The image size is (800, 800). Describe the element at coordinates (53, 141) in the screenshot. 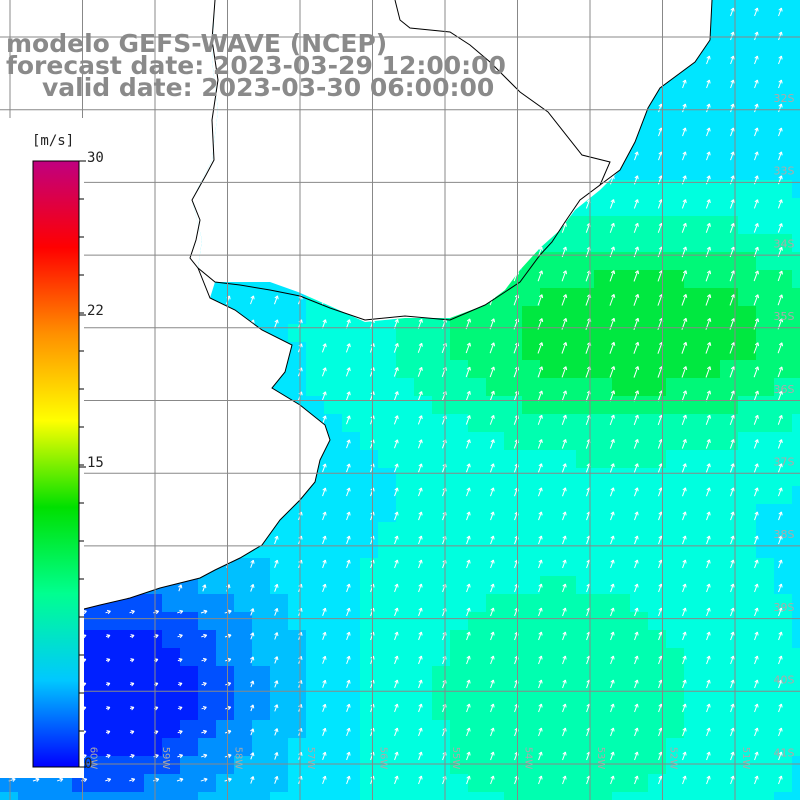

I see `colorbar-unit-label: [m/s]` at that location.